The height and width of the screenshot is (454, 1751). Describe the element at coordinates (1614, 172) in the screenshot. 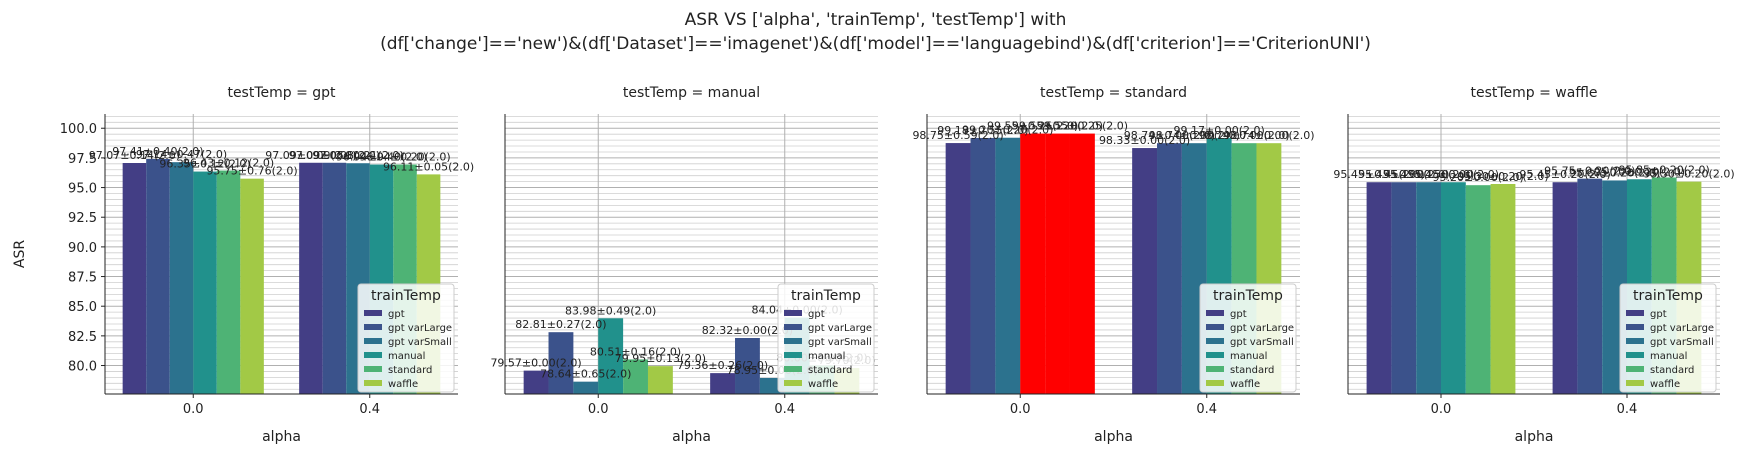

I see `data-label: 95.60±0.20(2.0)` at that location.